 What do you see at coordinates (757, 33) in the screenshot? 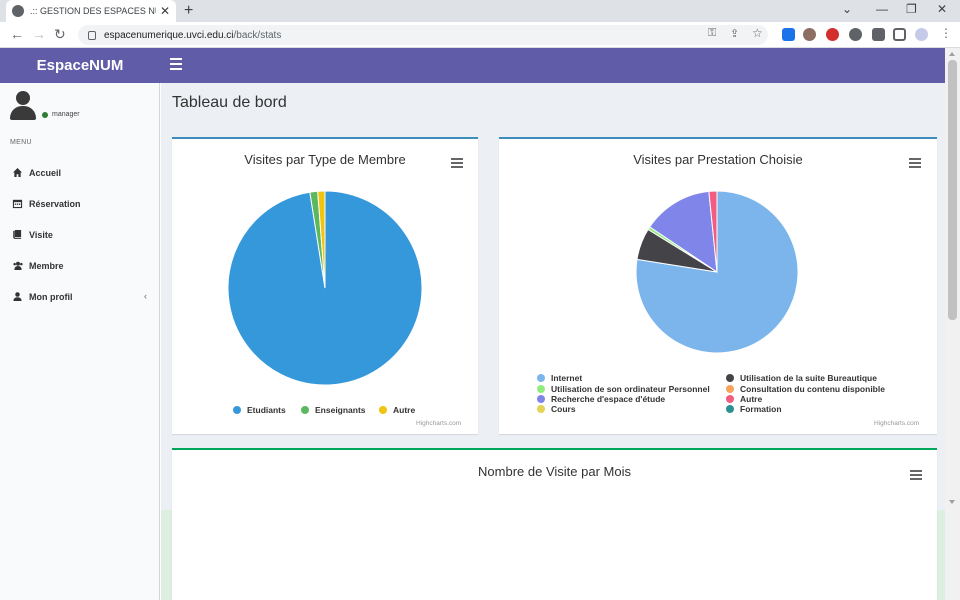
I see `star-icon: ☆` at bounding box center [757, 33].